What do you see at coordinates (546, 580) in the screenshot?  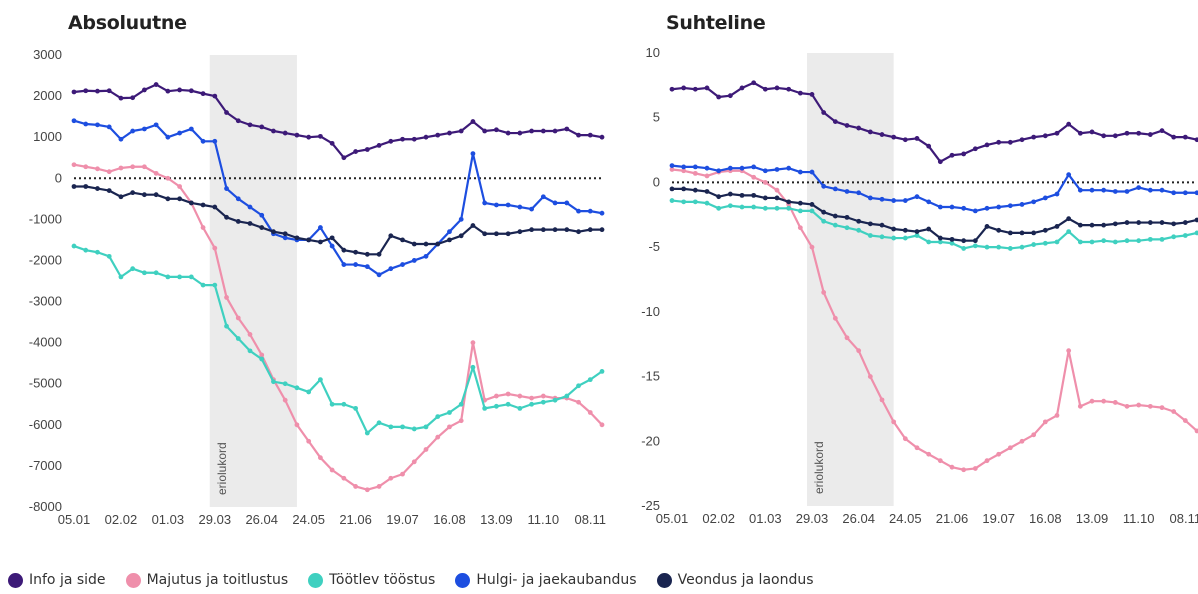 I see `legend-item: Hulgi- ja jaekaubandus` at bounding box center [546, 580].